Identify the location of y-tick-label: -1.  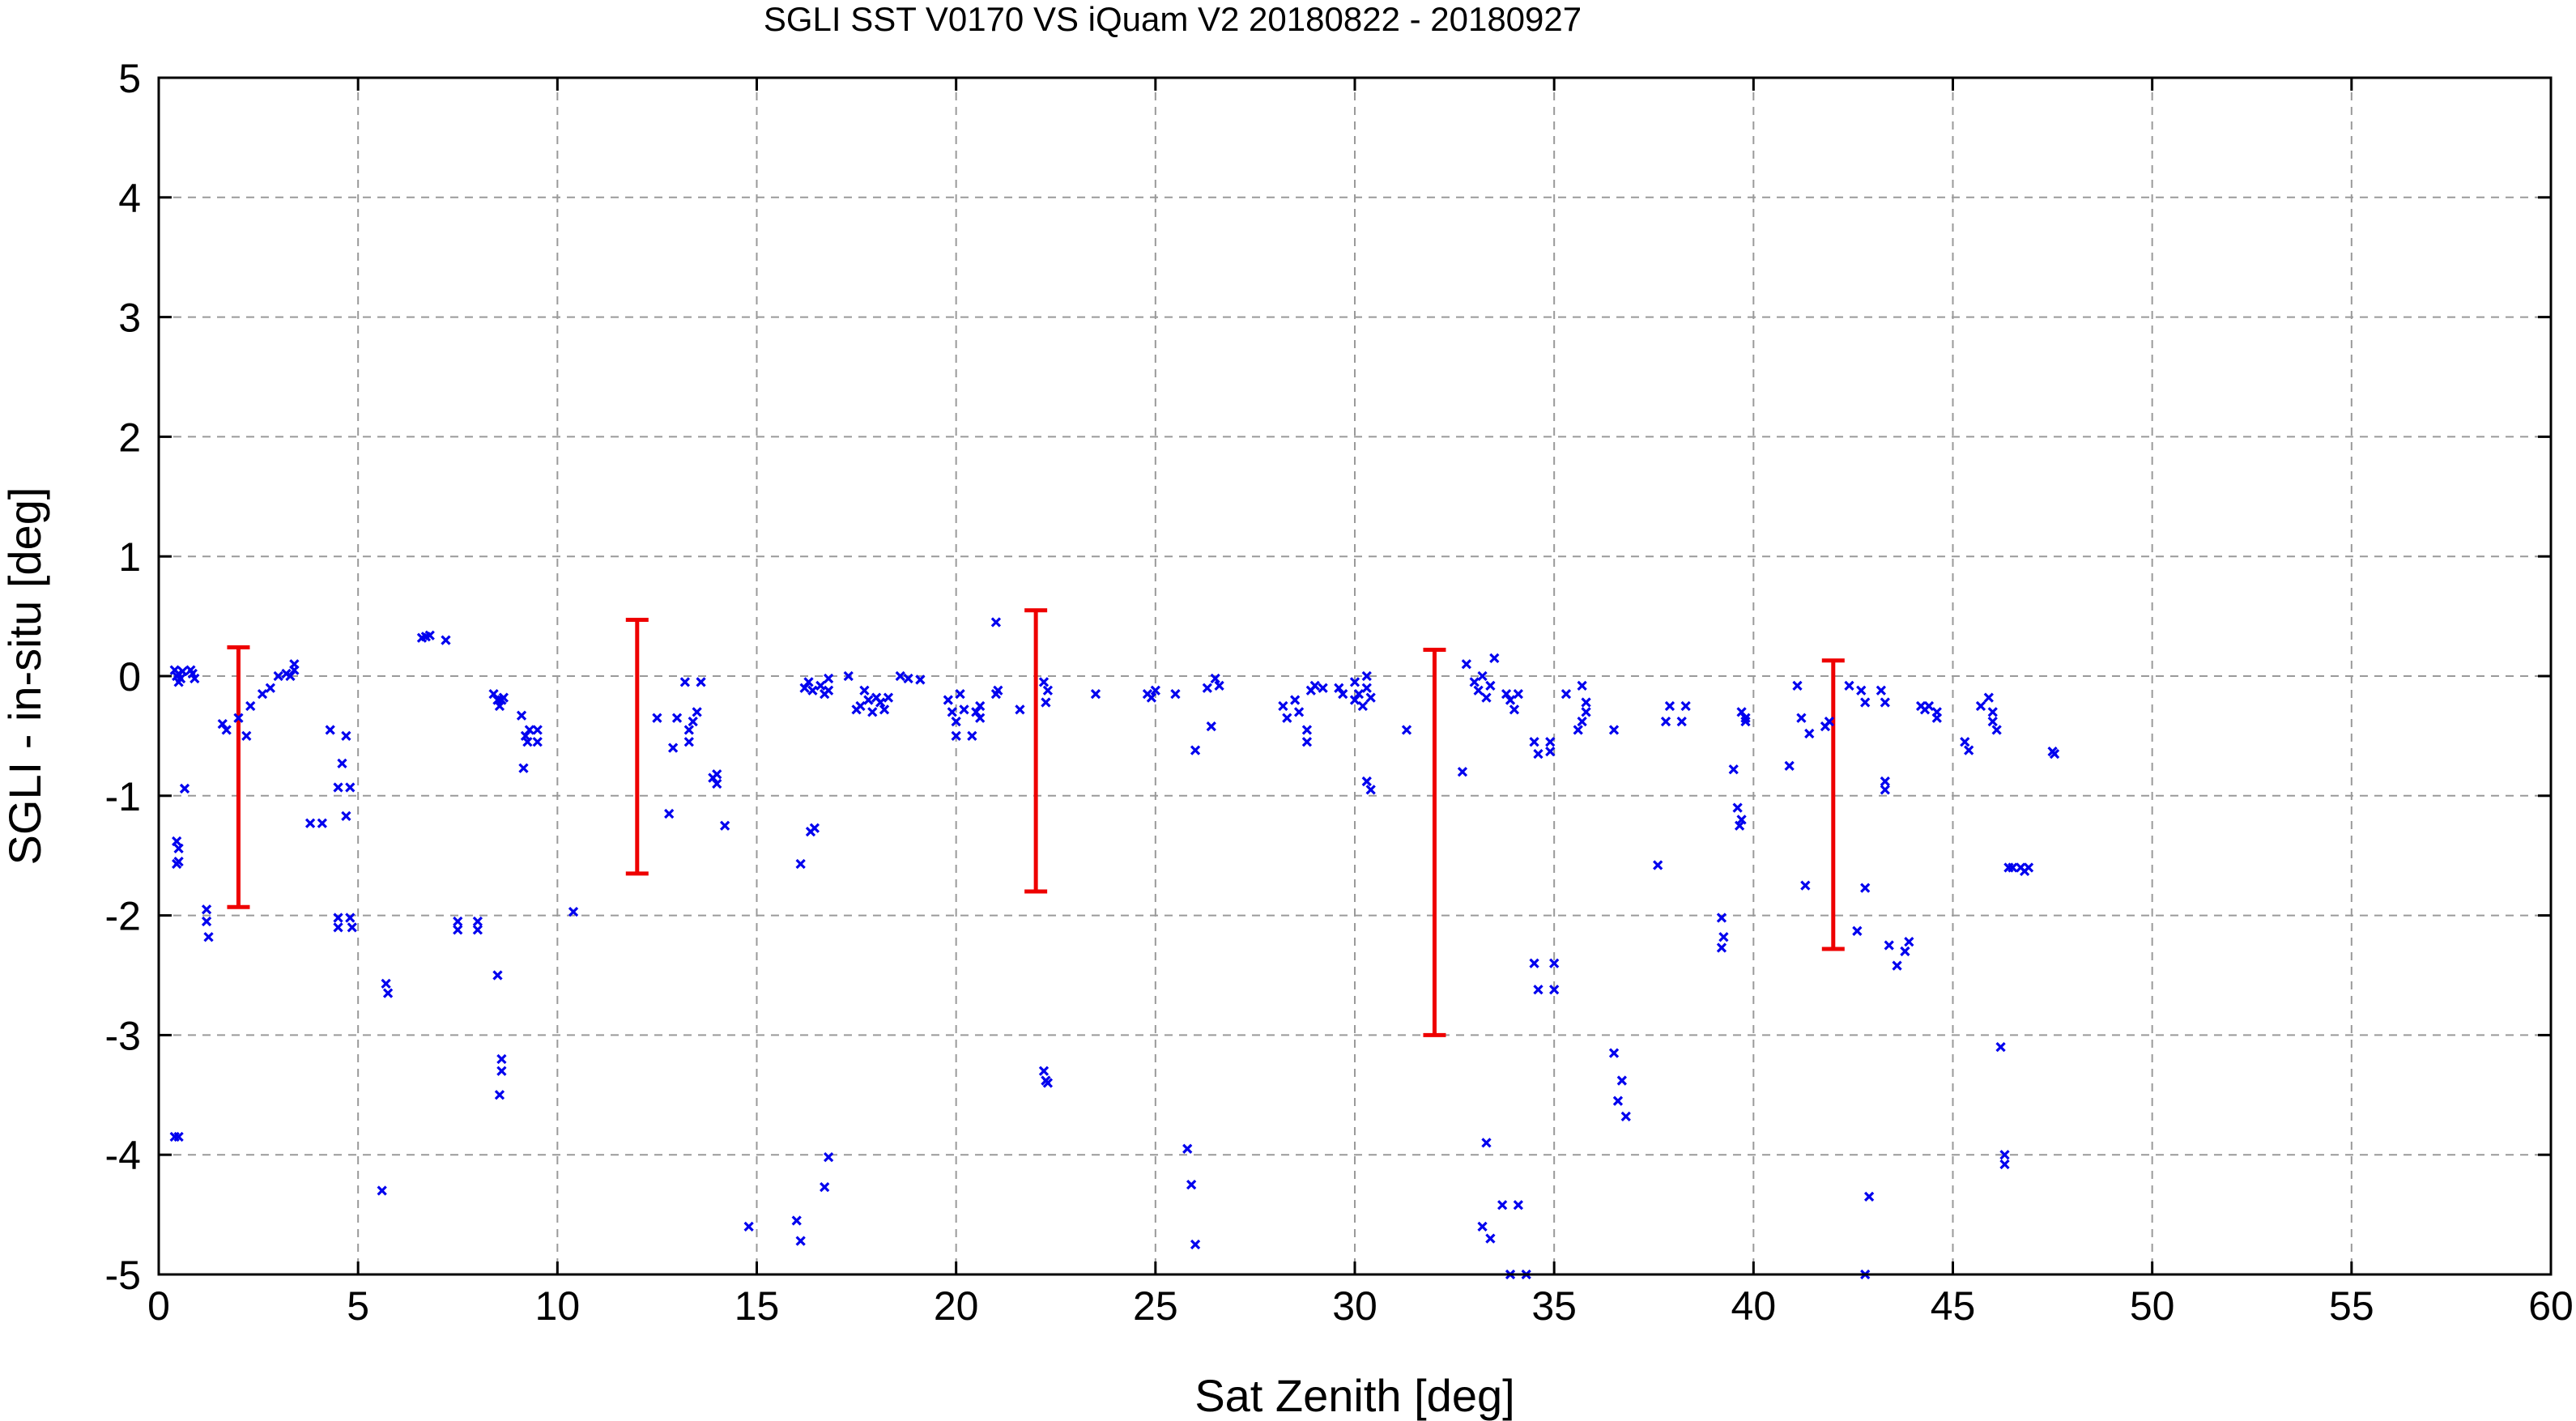
(123, 796).